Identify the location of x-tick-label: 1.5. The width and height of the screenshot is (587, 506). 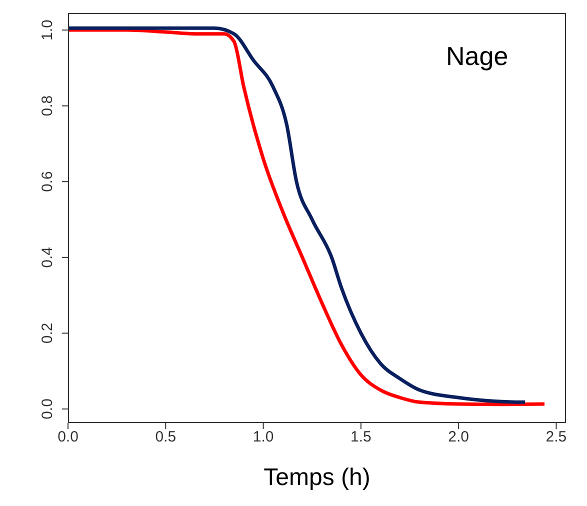
(361, 437).